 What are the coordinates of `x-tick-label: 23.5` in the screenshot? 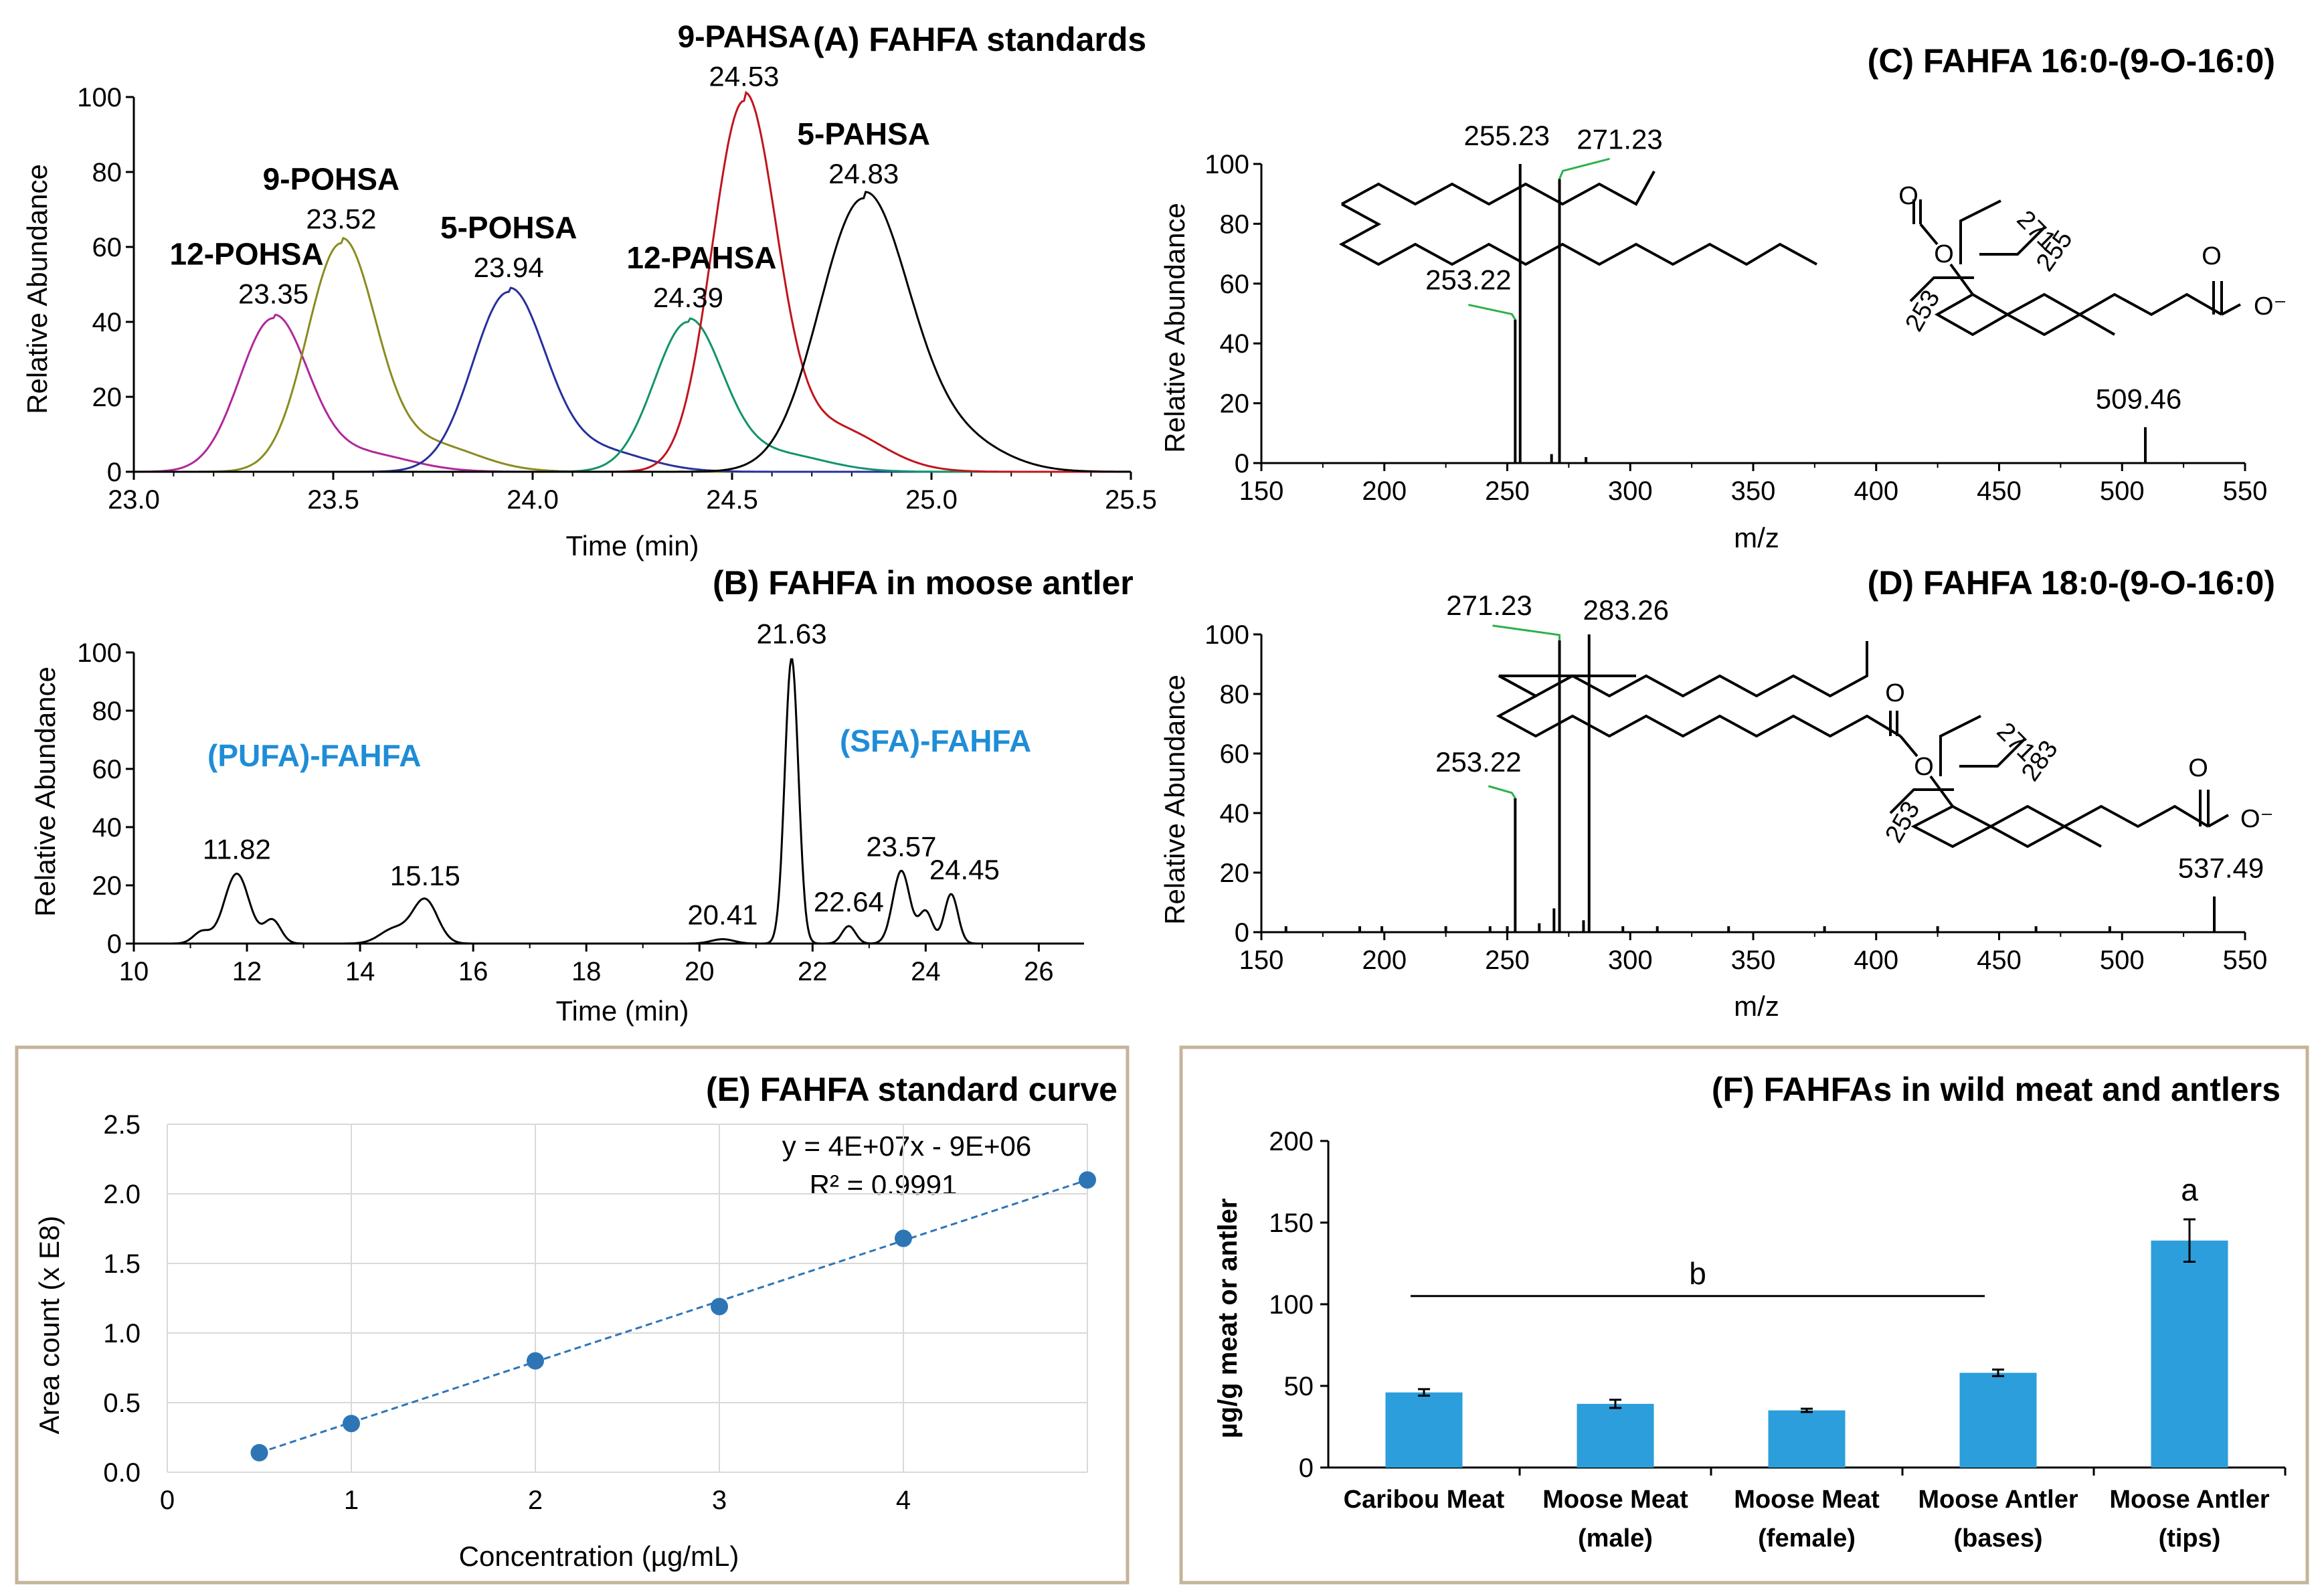 It's located at (333, 500).